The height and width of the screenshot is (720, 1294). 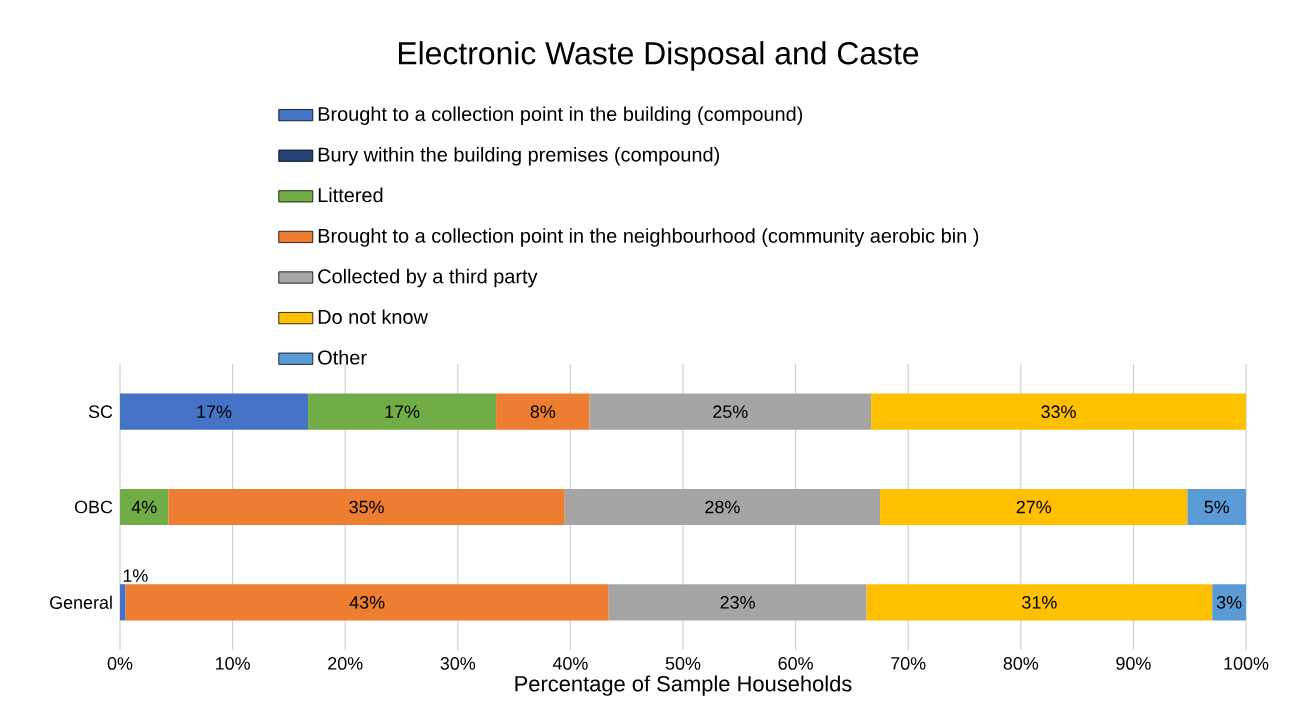 I want to click on x-tick-label: 50%, so click(x=683, y=663).